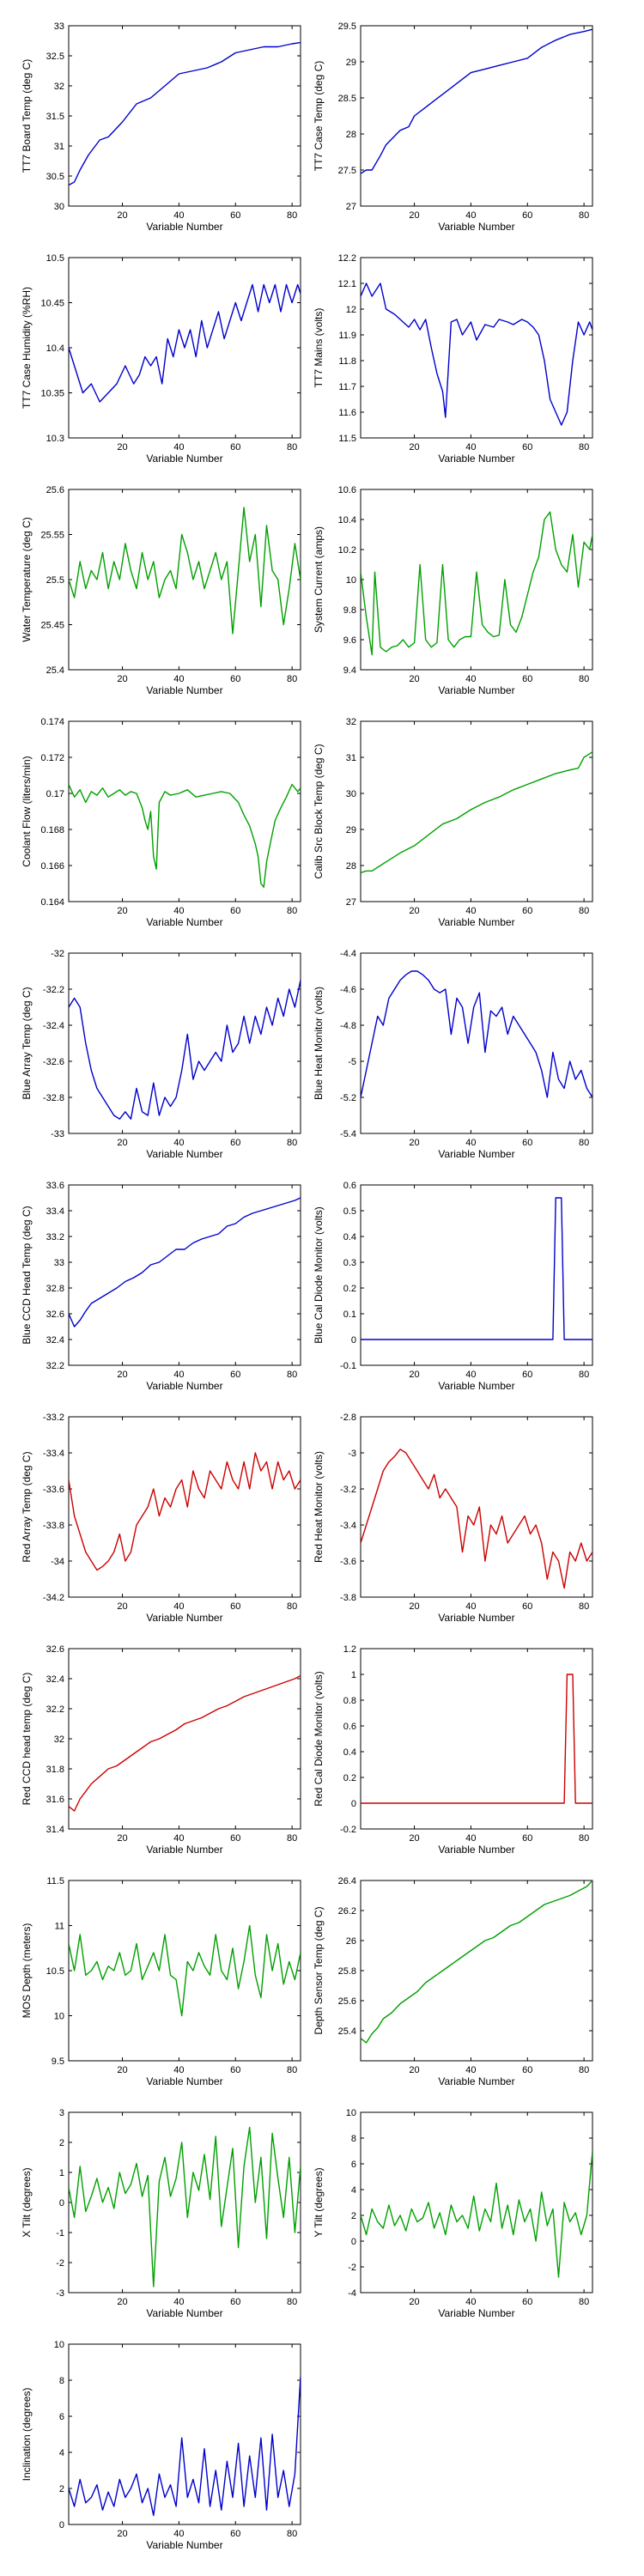 This screenshot has height=2576, width=644. I want to click on y-tick-label: 11.5, so click(347, 439).